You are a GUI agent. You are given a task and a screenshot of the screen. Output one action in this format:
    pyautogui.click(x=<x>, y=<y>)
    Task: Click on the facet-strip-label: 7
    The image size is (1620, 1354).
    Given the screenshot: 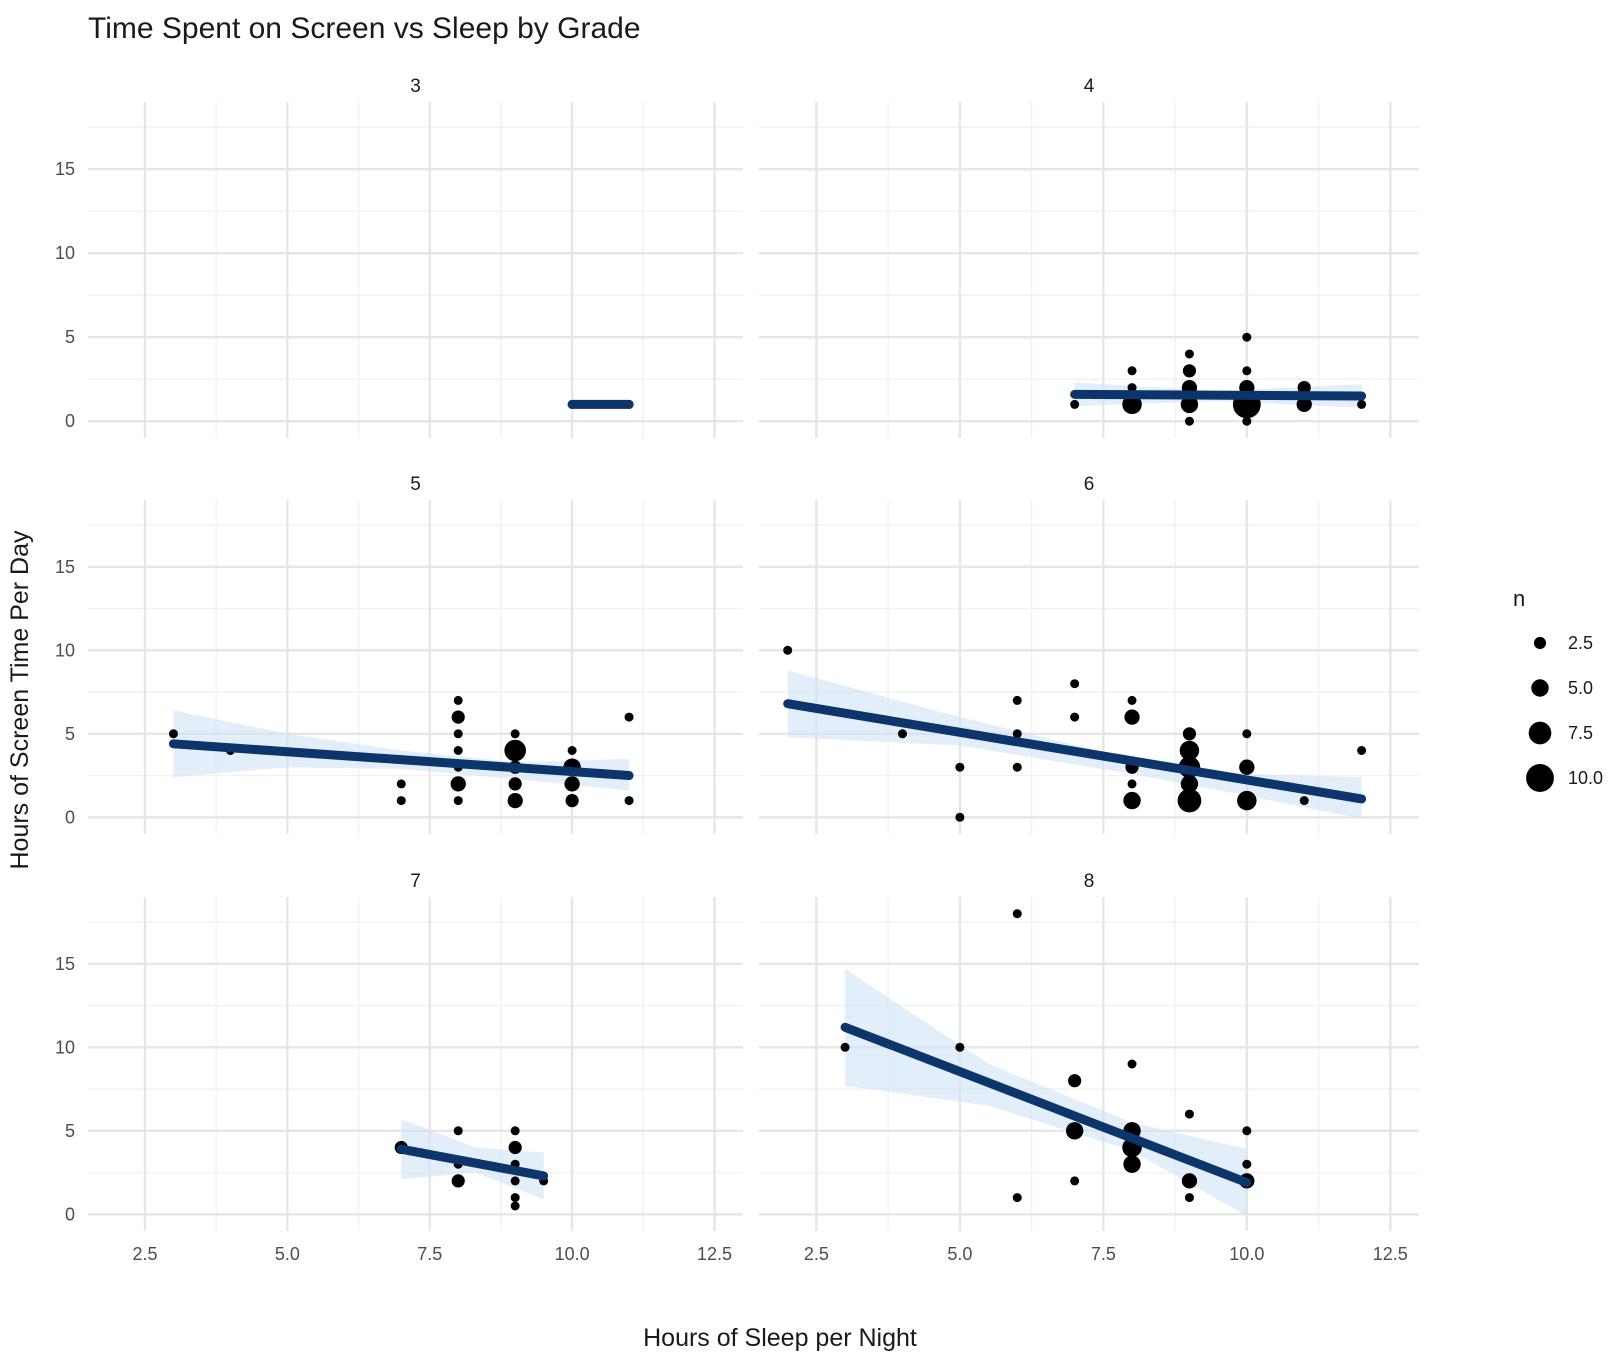 What is the action you would take?
    pyautogui.click(x=415, y=881)
    